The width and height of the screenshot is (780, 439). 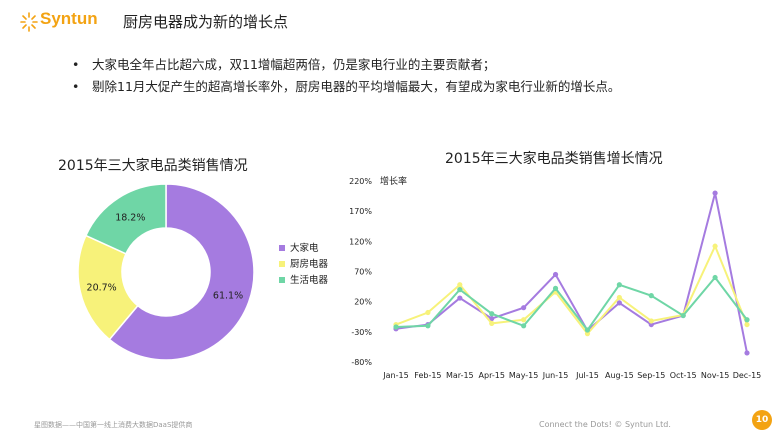 What do you see at coordinates (206, 22) in the screenshot?
I see `page-title: 厨房电器成为新的增长点` at bounding box center [206, 22].